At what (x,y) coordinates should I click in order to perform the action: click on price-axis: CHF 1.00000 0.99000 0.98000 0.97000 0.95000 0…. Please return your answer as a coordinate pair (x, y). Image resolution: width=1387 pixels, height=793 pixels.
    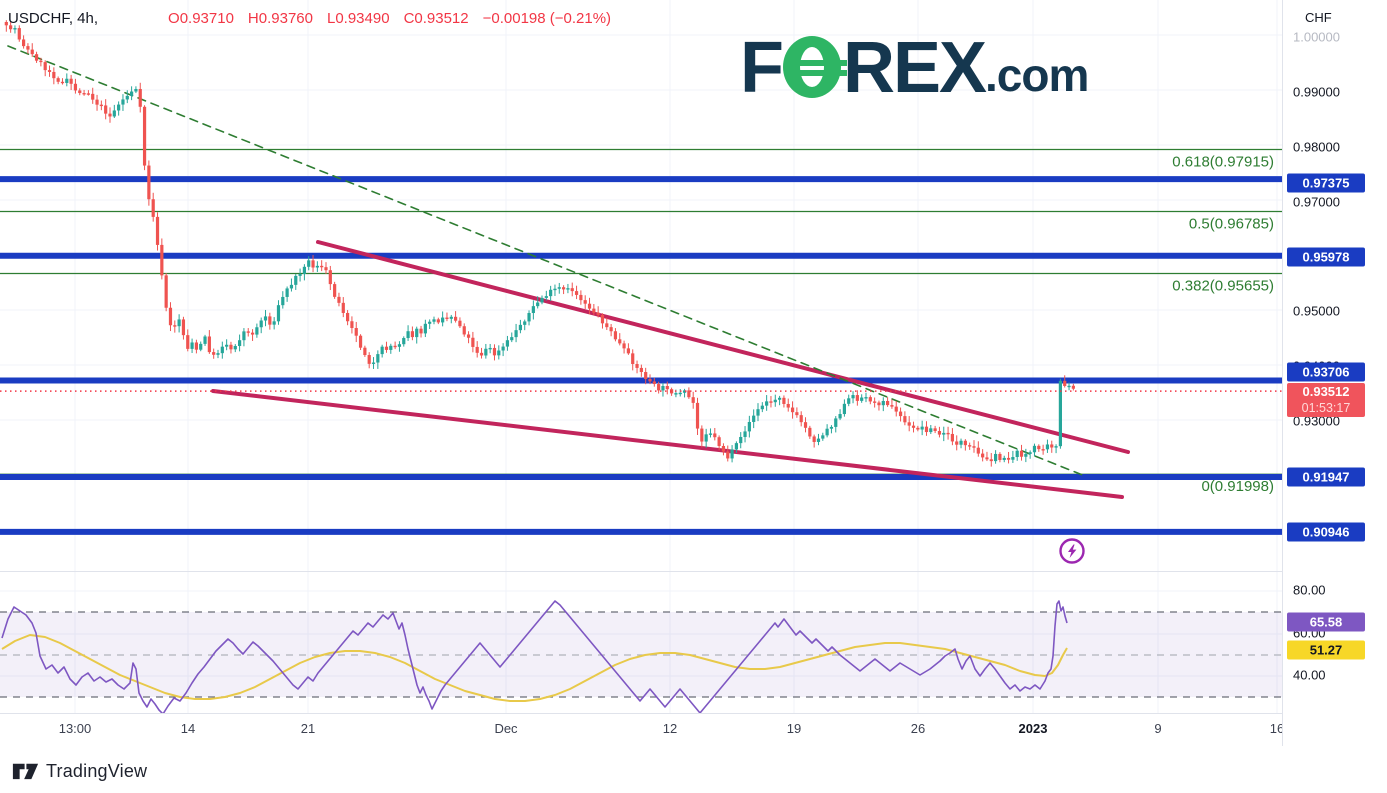
    Looking at the image, I should click on (1334, 373).